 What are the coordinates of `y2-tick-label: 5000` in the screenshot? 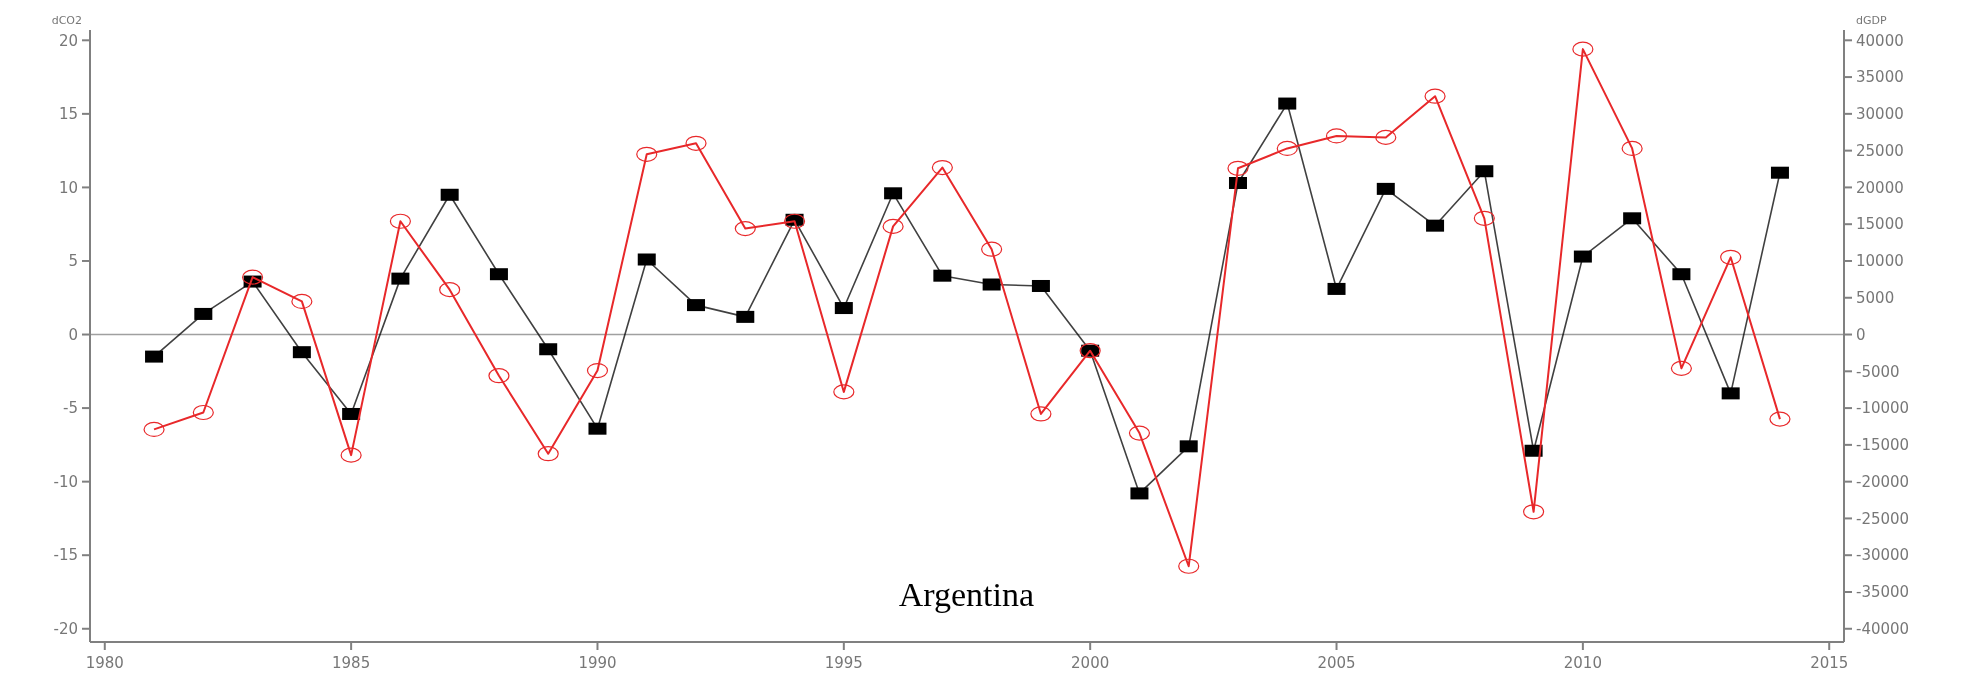 It's located at (1875, 298).